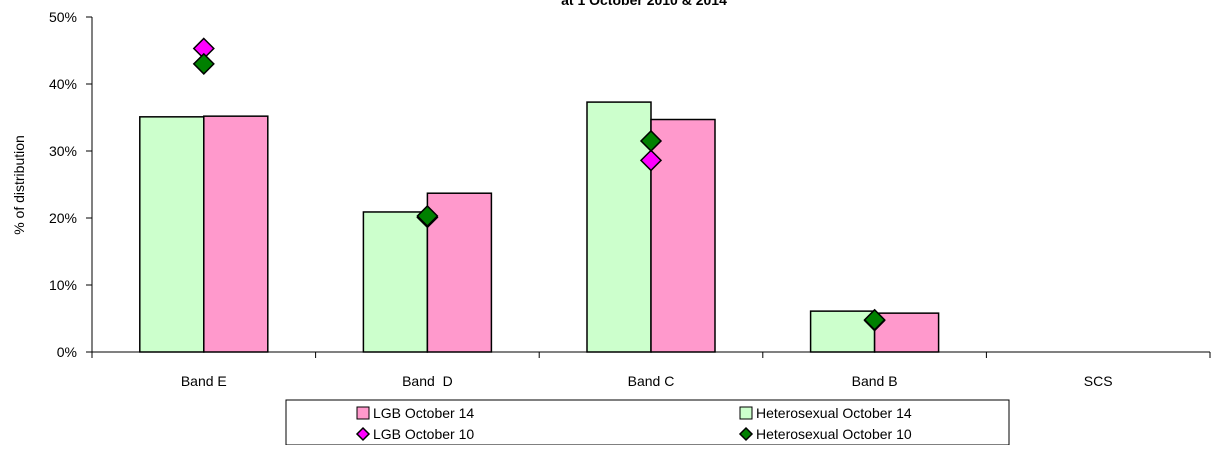 The width and height of the screenshot is (1212, 450). Describe the element at coordinates (63, 285) in the screenshot. I see `y-tick-label: 10%` at that location.